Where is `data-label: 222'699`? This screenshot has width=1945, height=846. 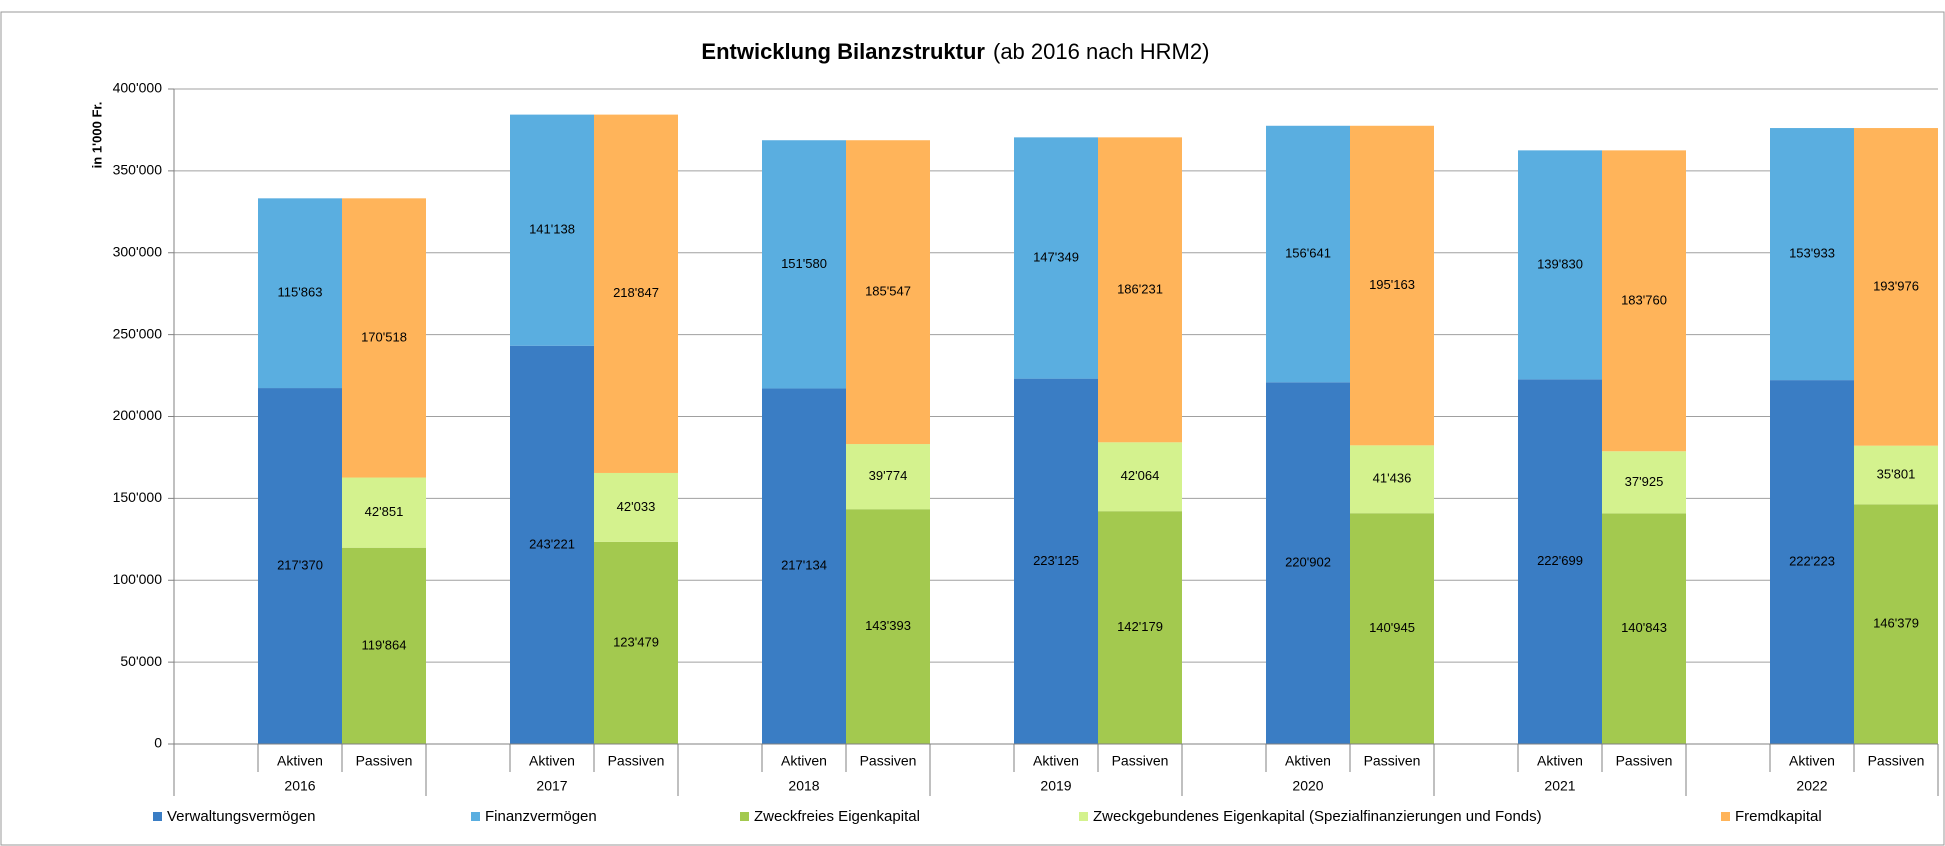 data-label: 222'699 is located at coordinates (1560, 560).